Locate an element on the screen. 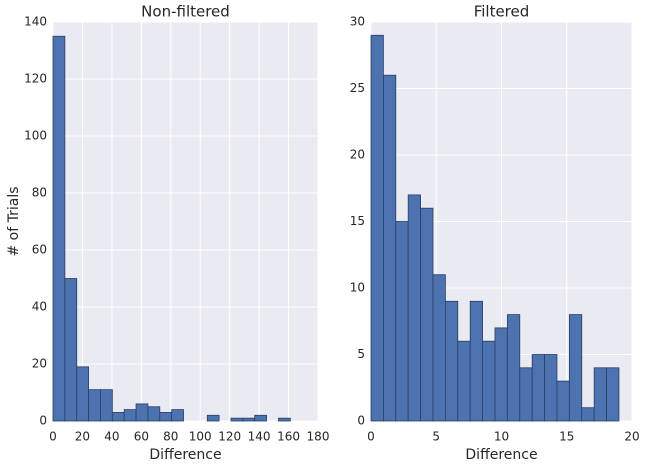 This screenshot has height=470, width=649. chart-title: Filtered is located at coordinates (502, 12).